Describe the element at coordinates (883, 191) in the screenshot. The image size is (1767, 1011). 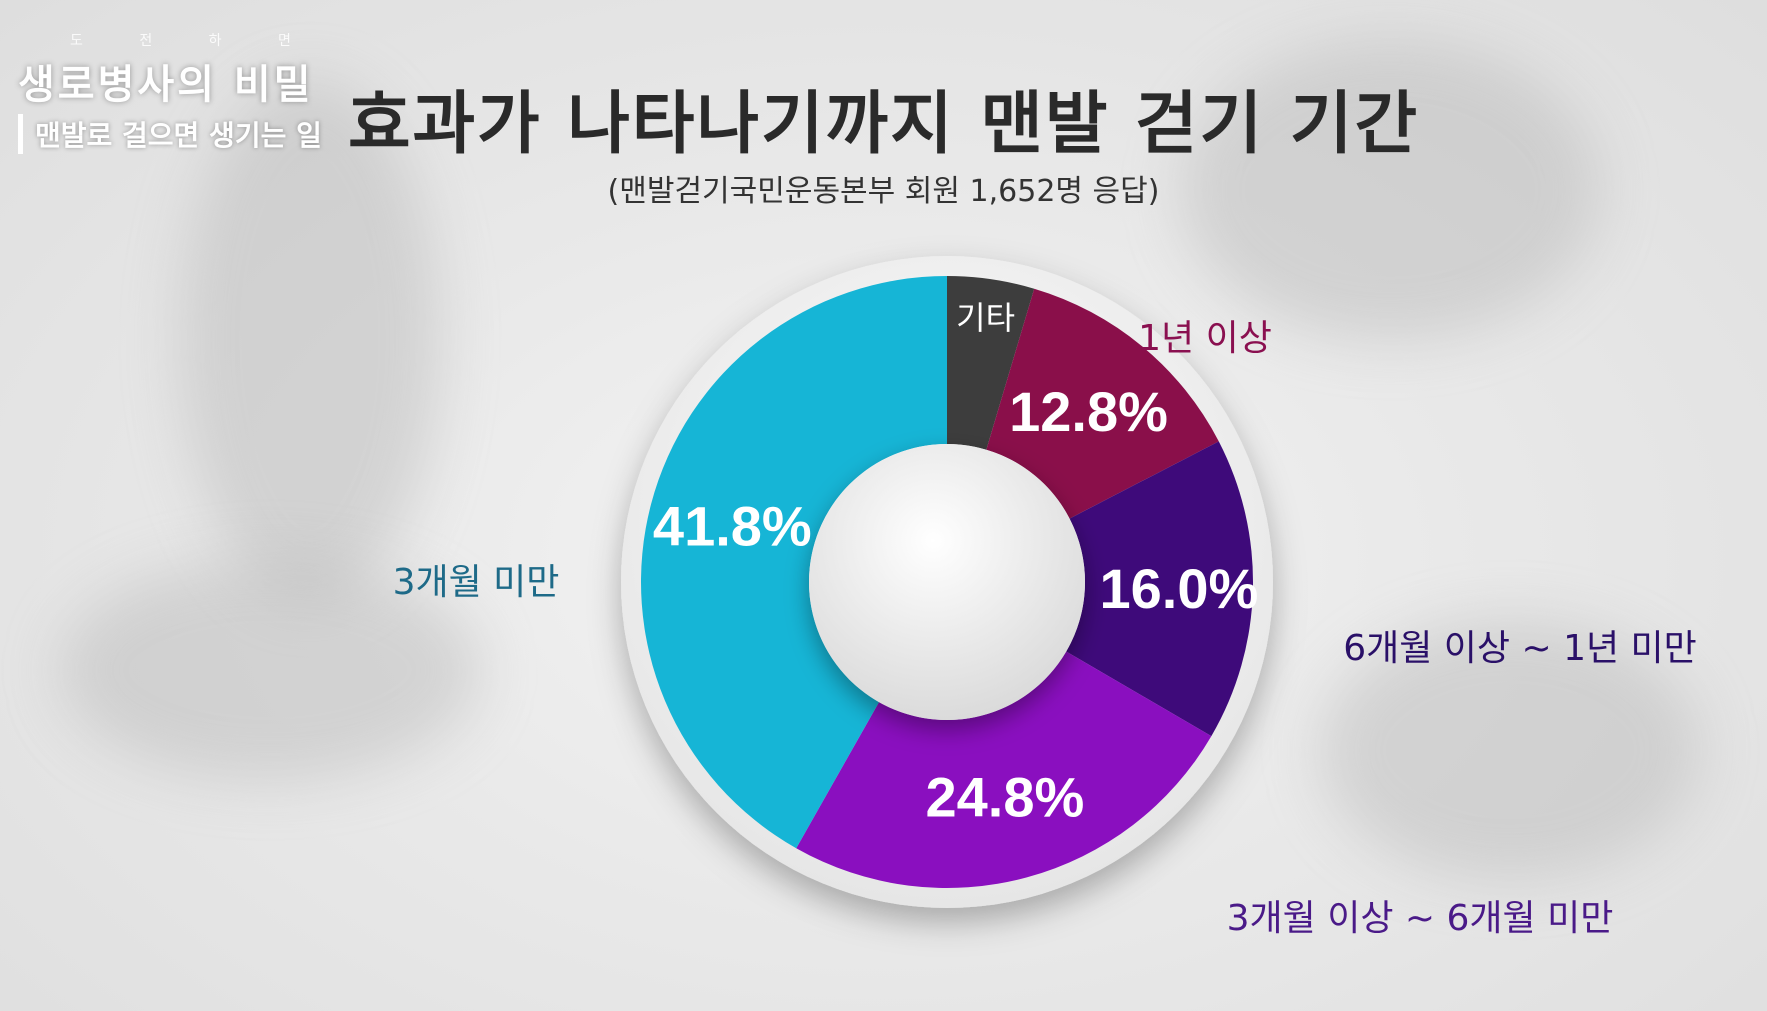
I see `chart-subtitle: (맨발걷기국민운동본부 회원 1,652명 응답)` at that location.